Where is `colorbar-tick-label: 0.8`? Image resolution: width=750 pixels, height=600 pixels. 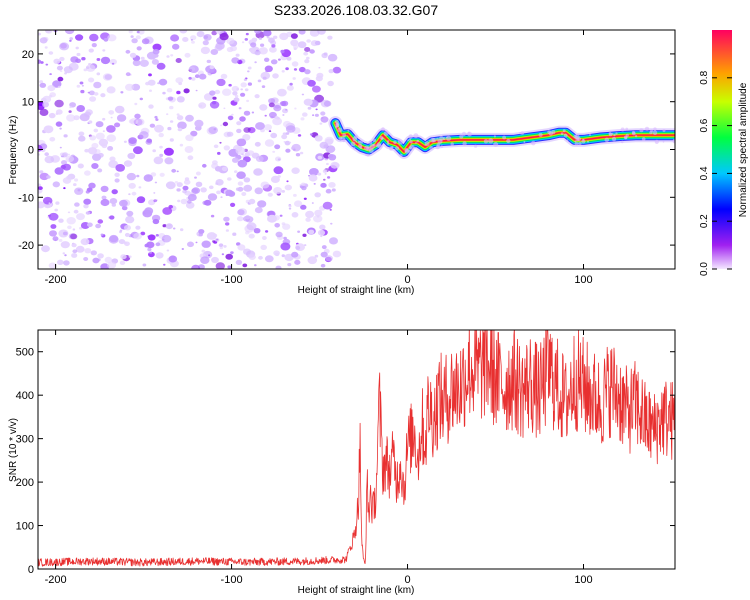 colorbar-tick-label: 0.8 is located at coordinates (704, 77).